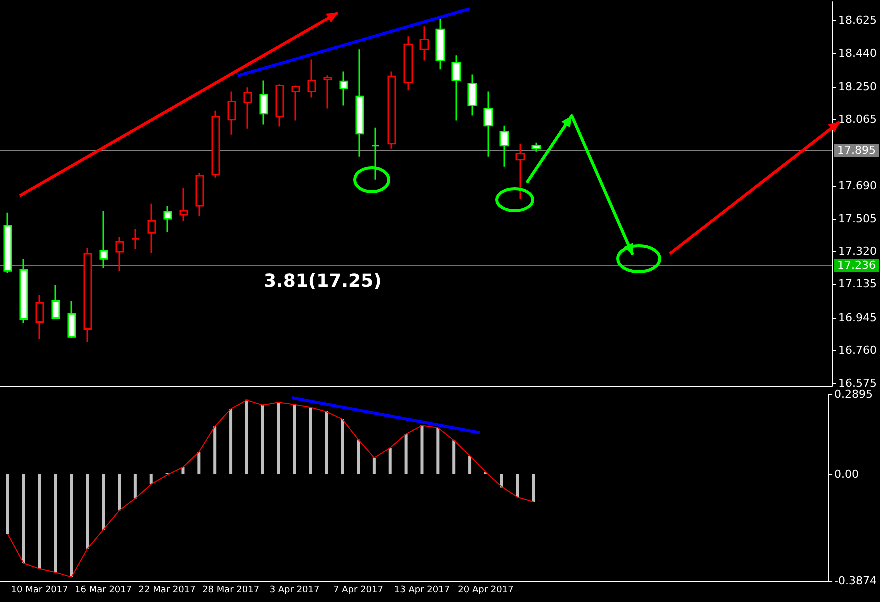  I want to click on y-tick-label: 0.2895, so click(854, 394).